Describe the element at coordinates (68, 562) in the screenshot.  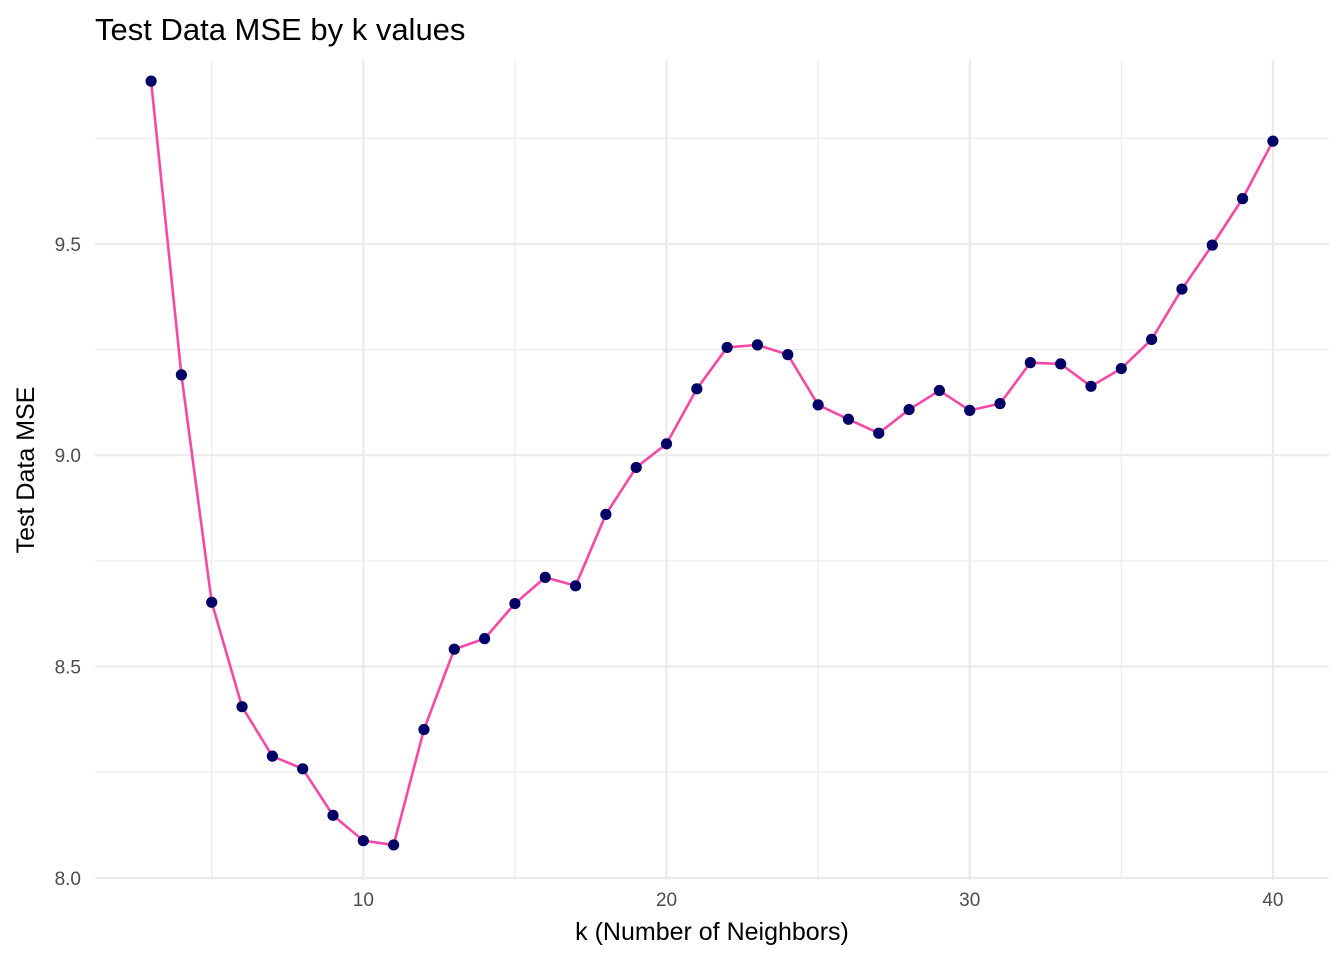
I see `y-axis-ticks: 8.0 8.5 9.0 9.5` at that location.